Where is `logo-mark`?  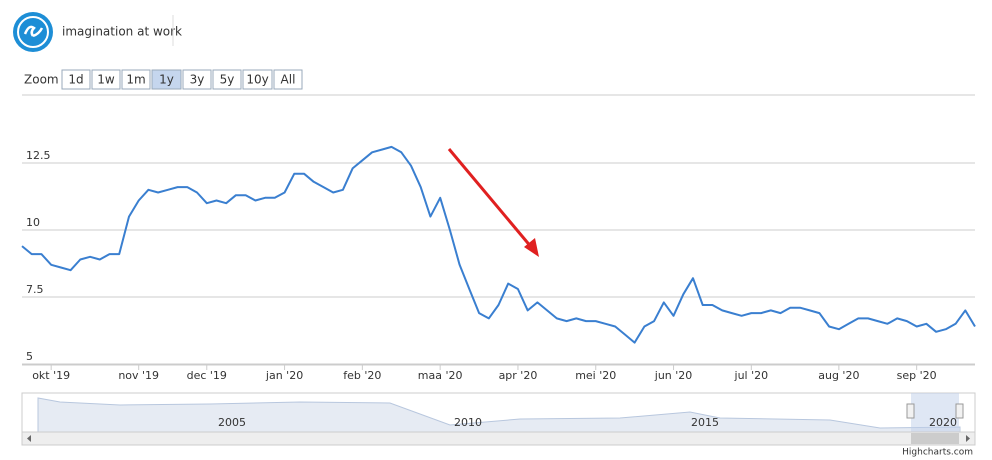 logo-mark is located at coordinates (33, 31).